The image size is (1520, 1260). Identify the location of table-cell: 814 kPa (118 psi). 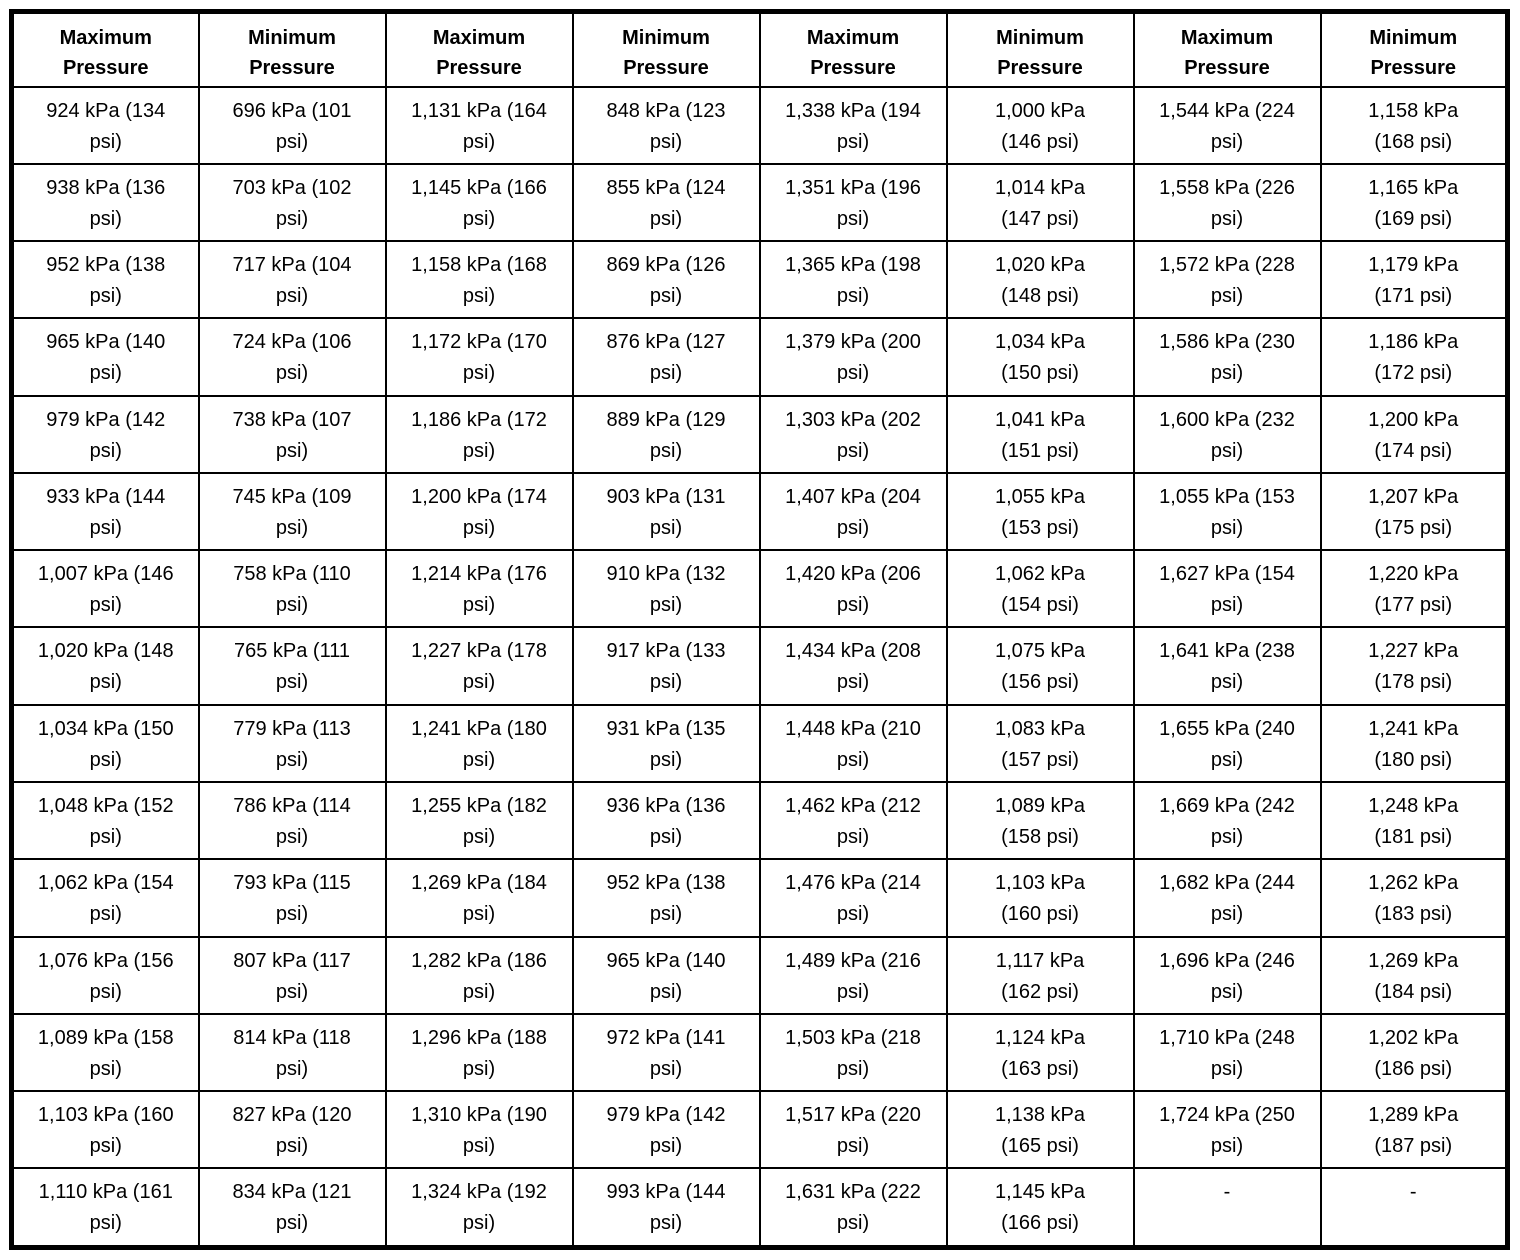
(292, 1052).